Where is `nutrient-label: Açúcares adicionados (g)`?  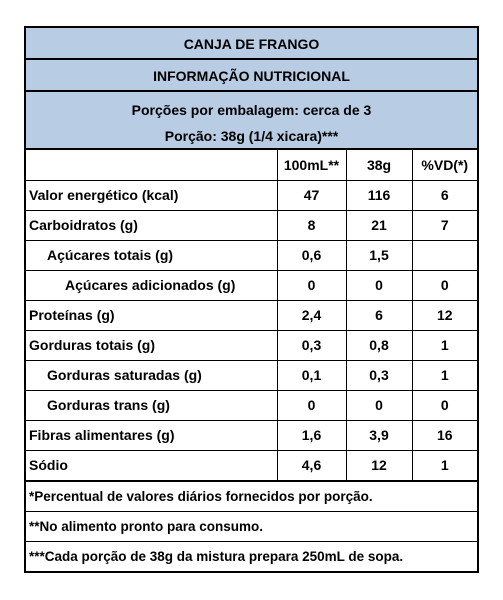
nutrient-label: Açúcares adicionados (g) is located at coordinates (152, 285).